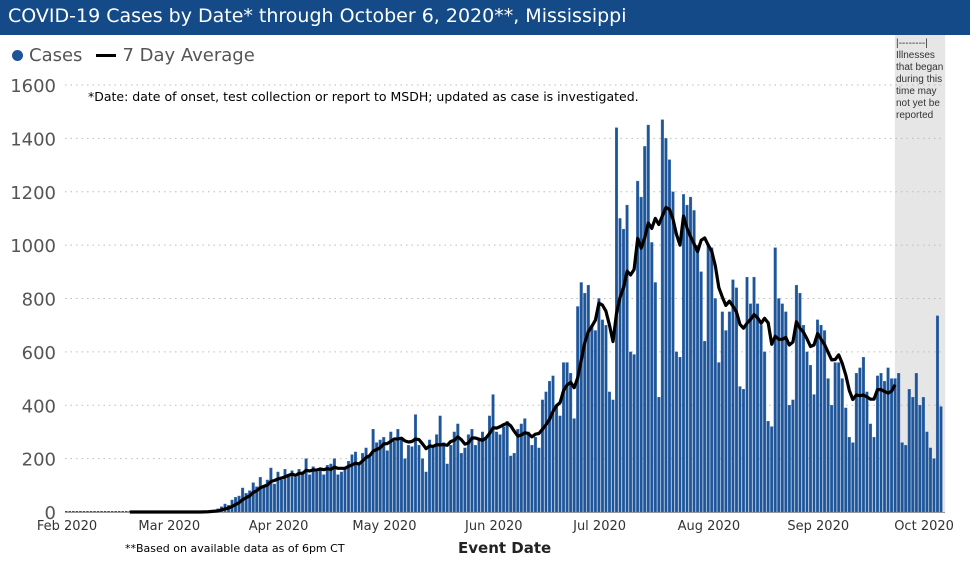 The height and width of the screenshot is (561, 980). Describe the element at coordinates (279, 526) in the screenshot. I see `x-tick-label: Apr 2020` at that location.